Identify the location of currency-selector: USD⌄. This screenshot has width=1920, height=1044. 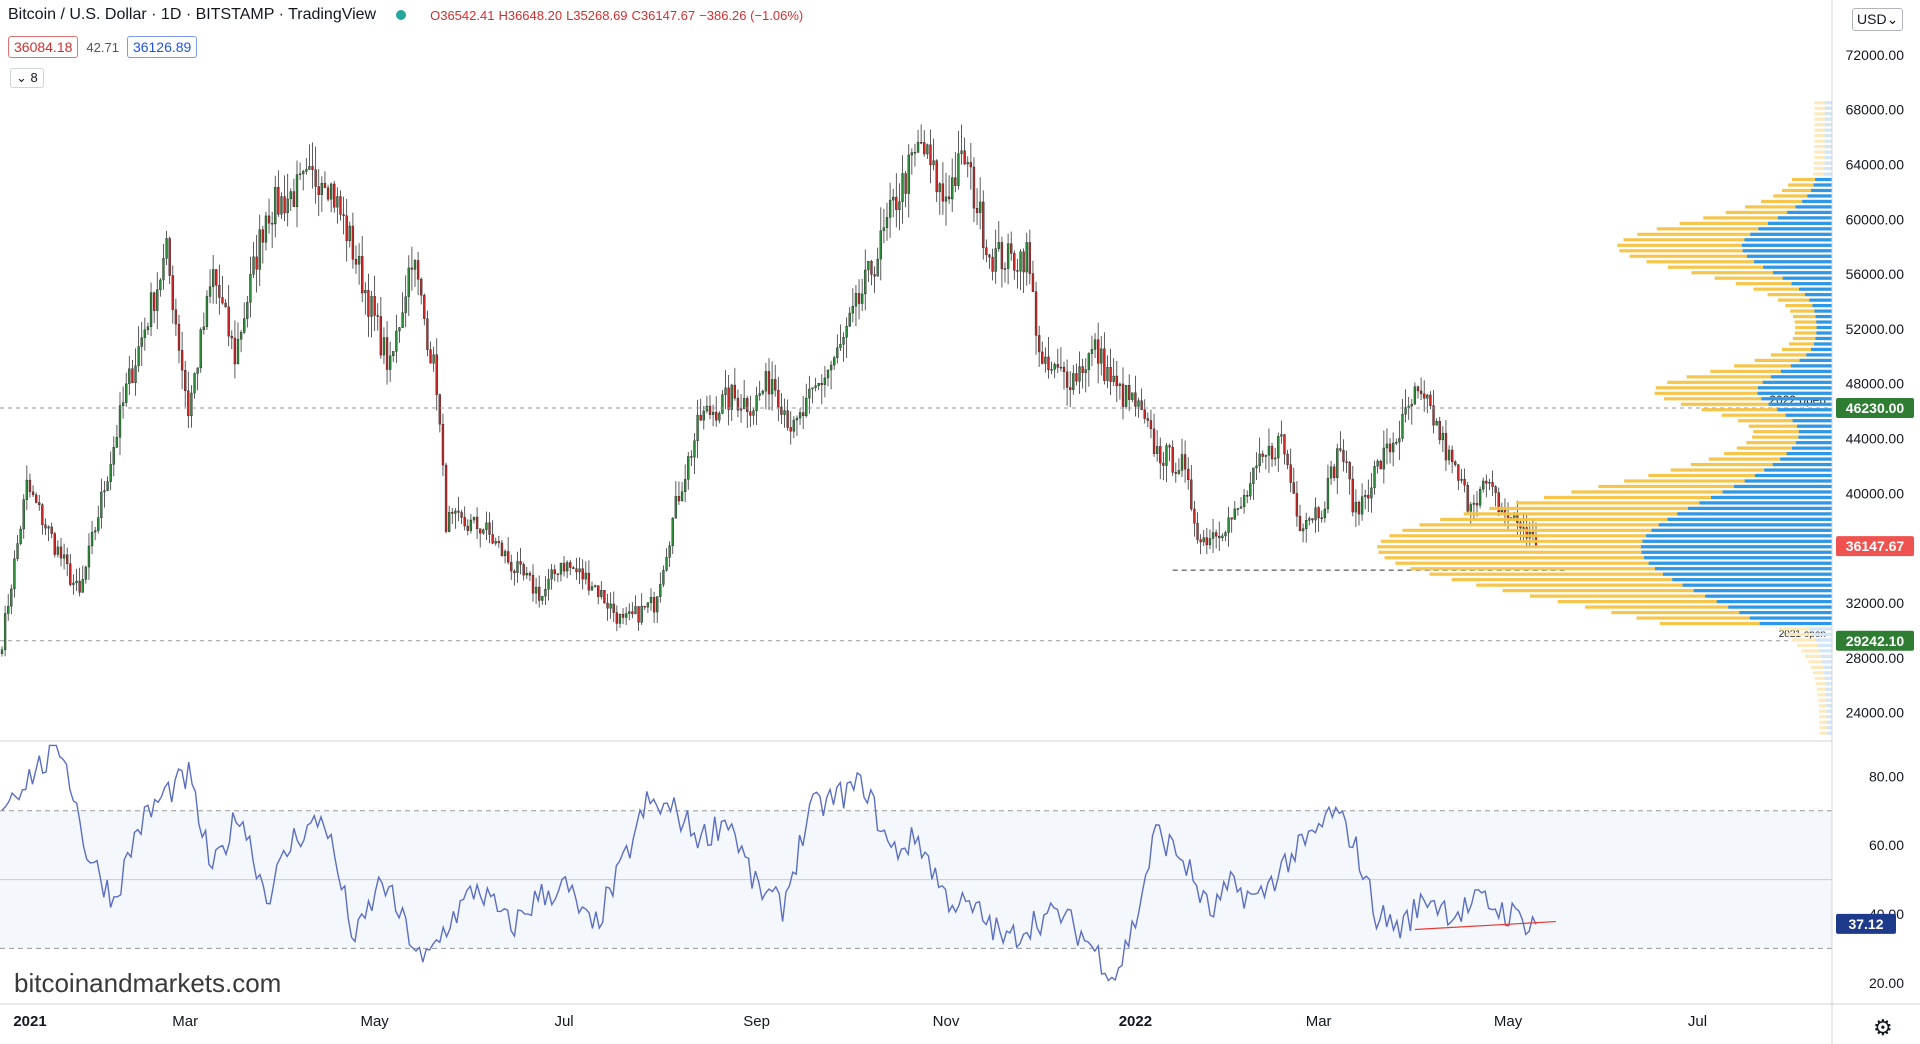
(1878, 19).